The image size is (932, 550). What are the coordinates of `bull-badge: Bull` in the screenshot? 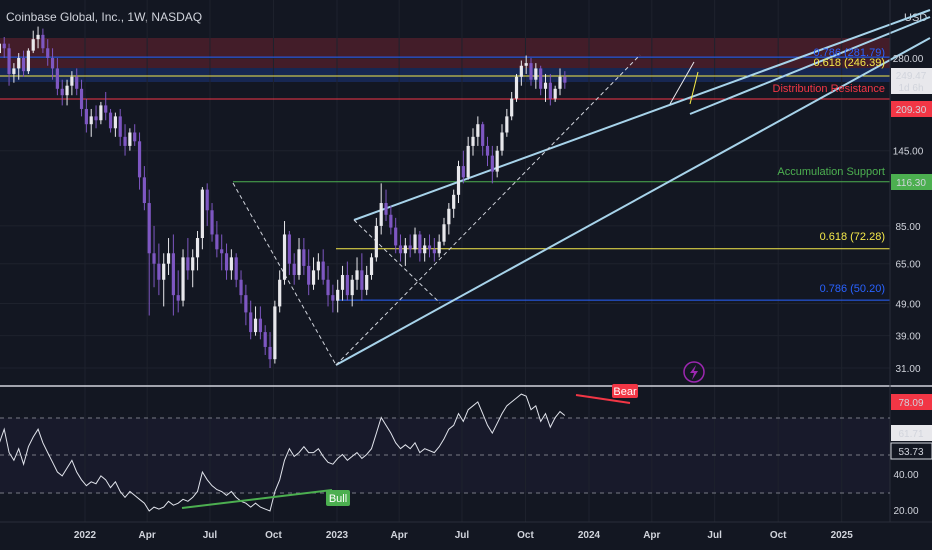 It's located at (338, 498).